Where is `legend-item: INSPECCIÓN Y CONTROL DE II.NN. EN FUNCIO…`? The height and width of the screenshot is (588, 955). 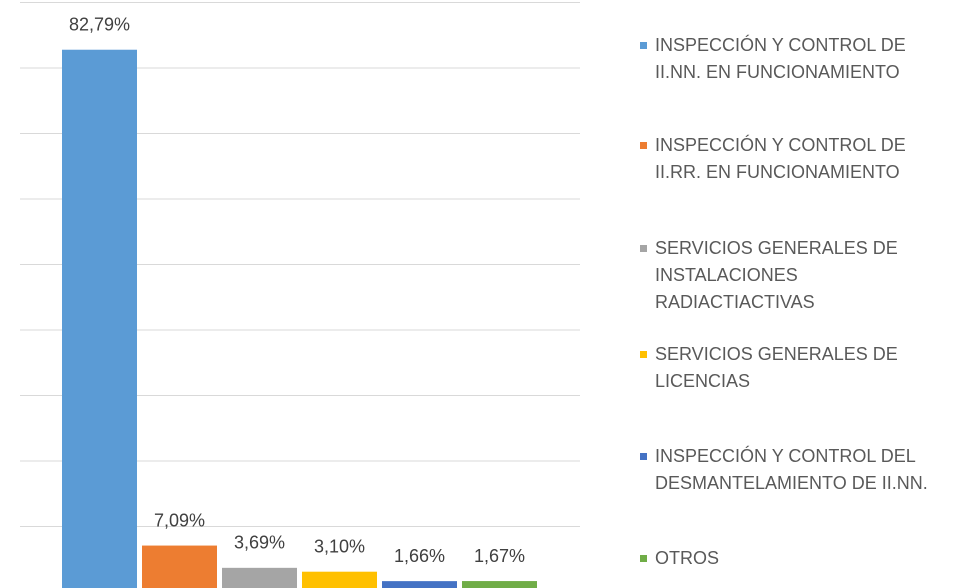 legend-item: INSPECCIÓN Y CONTROL DE II.NN. EN FUNCIO… is located at coordinates (790, 59).